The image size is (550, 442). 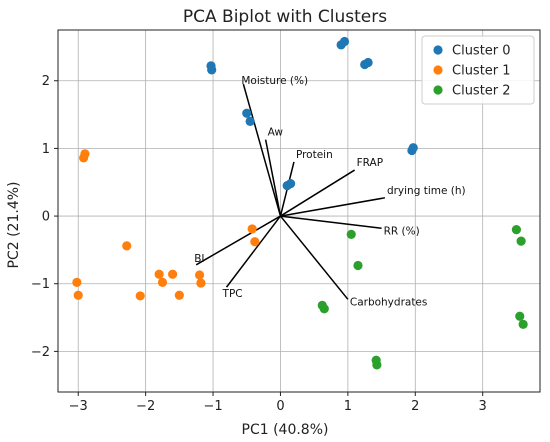 I want to click on y-axis-label: PC2 (21.4%), so click(x=14, y=225).